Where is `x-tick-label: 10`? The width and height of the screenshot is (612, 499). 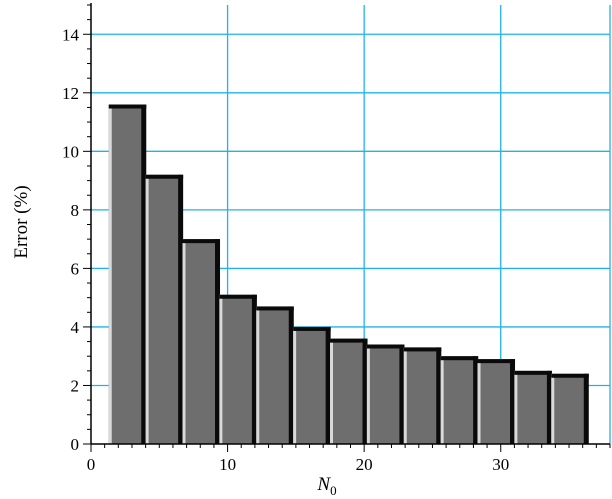
x-tick-label: 10 is located at coordinates (227, 464).